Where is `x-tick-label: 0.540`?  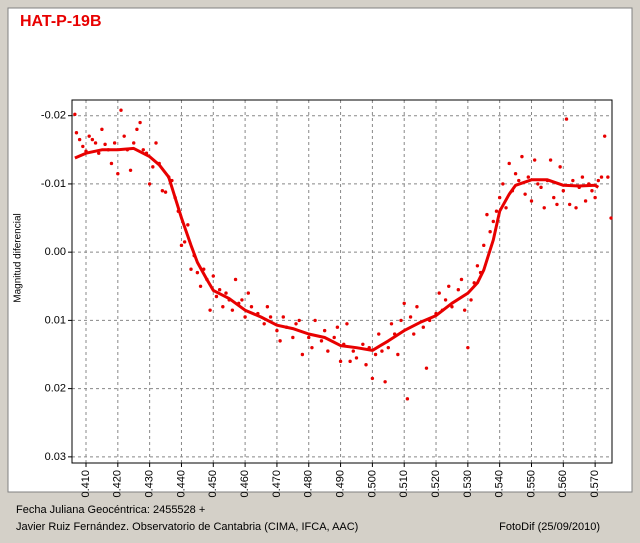
x-tick-label: 0.540 is located at coordinates (500, 484).